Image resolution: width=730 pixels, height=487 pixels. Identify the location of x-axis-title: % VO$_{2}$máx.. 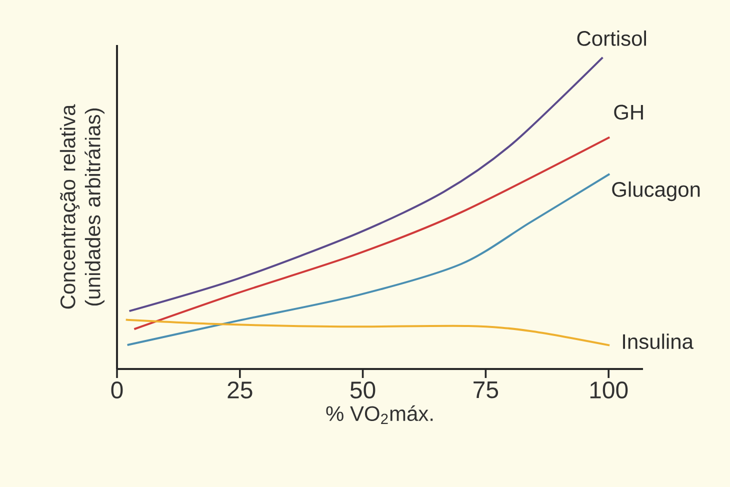
(379, 414).